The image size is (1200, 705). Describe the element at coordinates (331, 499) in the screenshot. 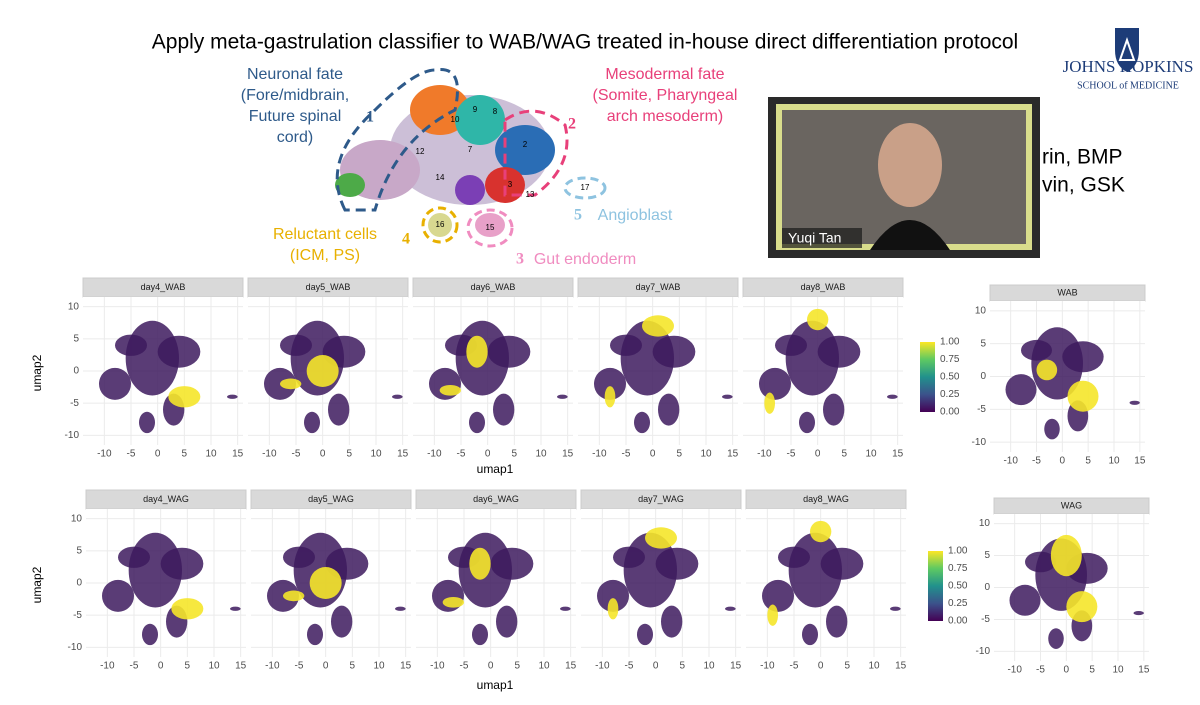

I see `facet-label: day5_WAG` at that location.